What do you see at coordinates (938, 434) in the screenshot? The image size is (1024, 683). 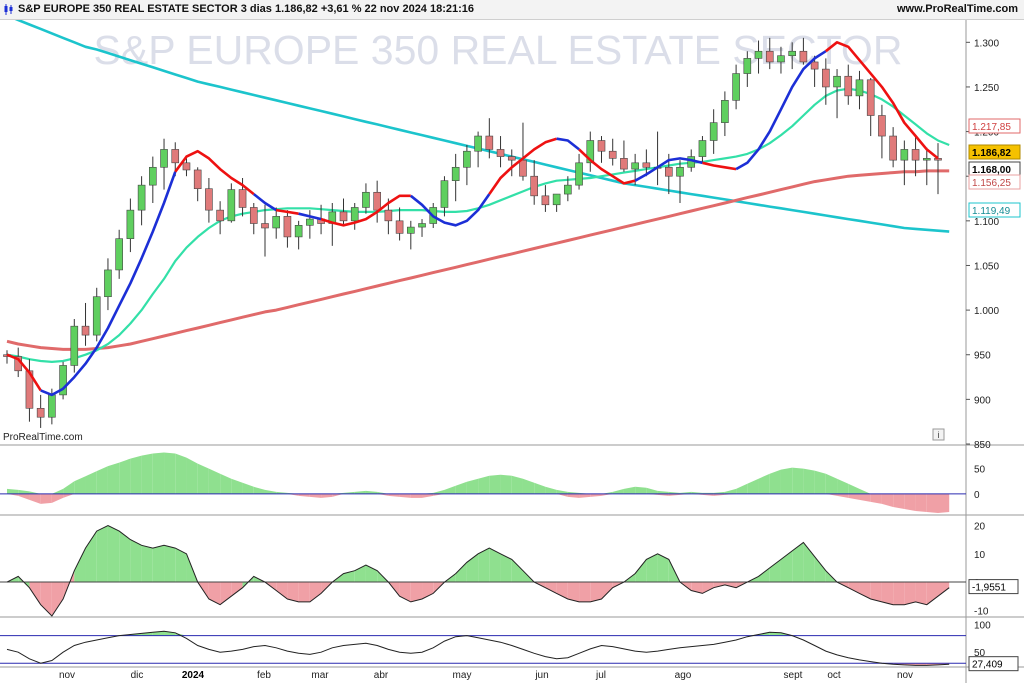 I see `info-button` at bounding box center [938, 434].